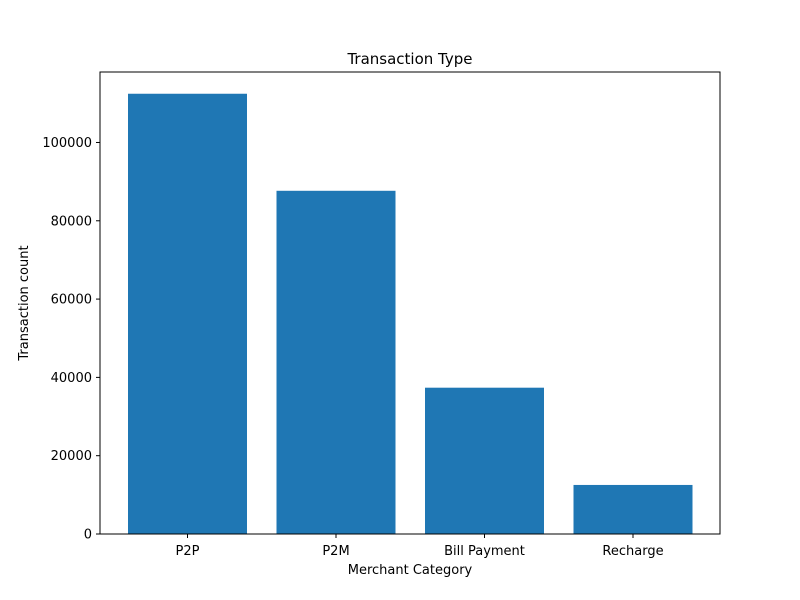  What do you see at coordinates (484, 460) in the screenshot?
I see `bar-bill-payment` at bounding box center [484, 460].